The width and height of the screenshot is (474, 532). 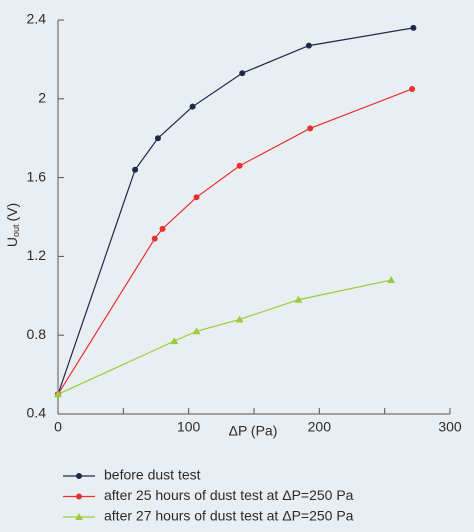 I want to click on legend-label: after 25 hours of dust test at ΔP=250 Pa, so click(x=229, y=495).